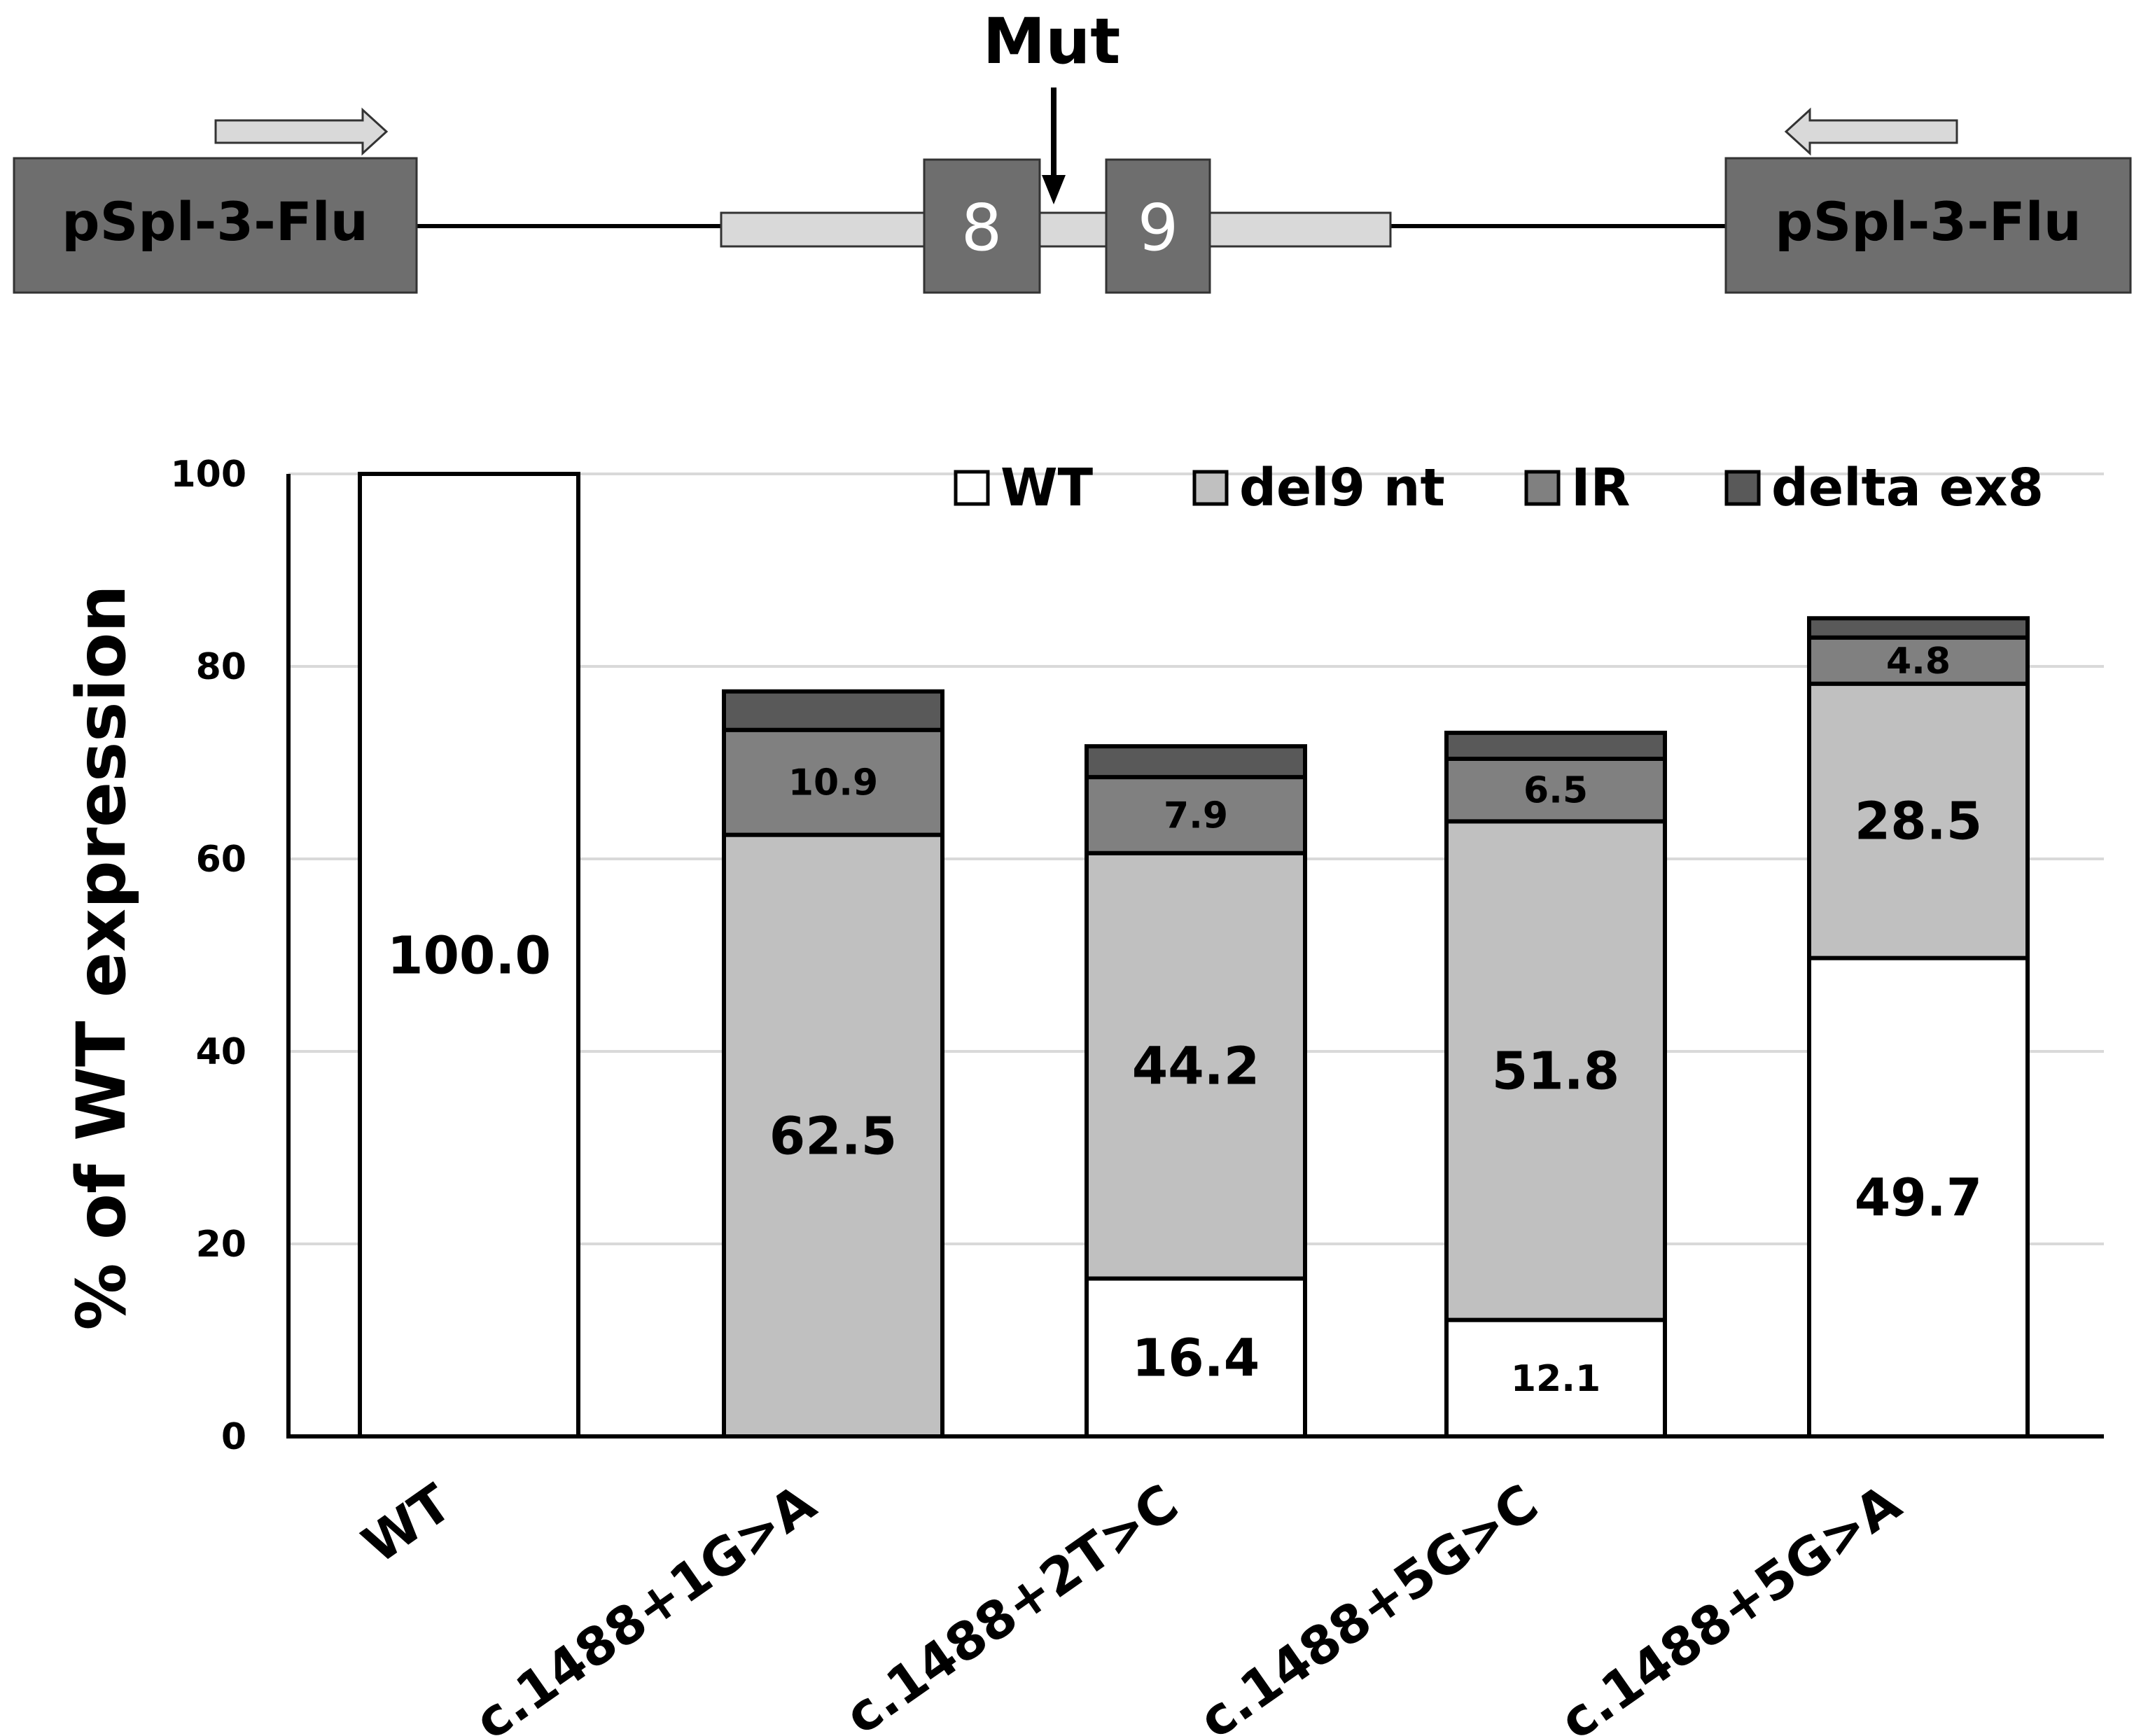  Describe the element at coordinates (208, 475) in the screenshot. I see `y-tick-label-100: 100` at that location.